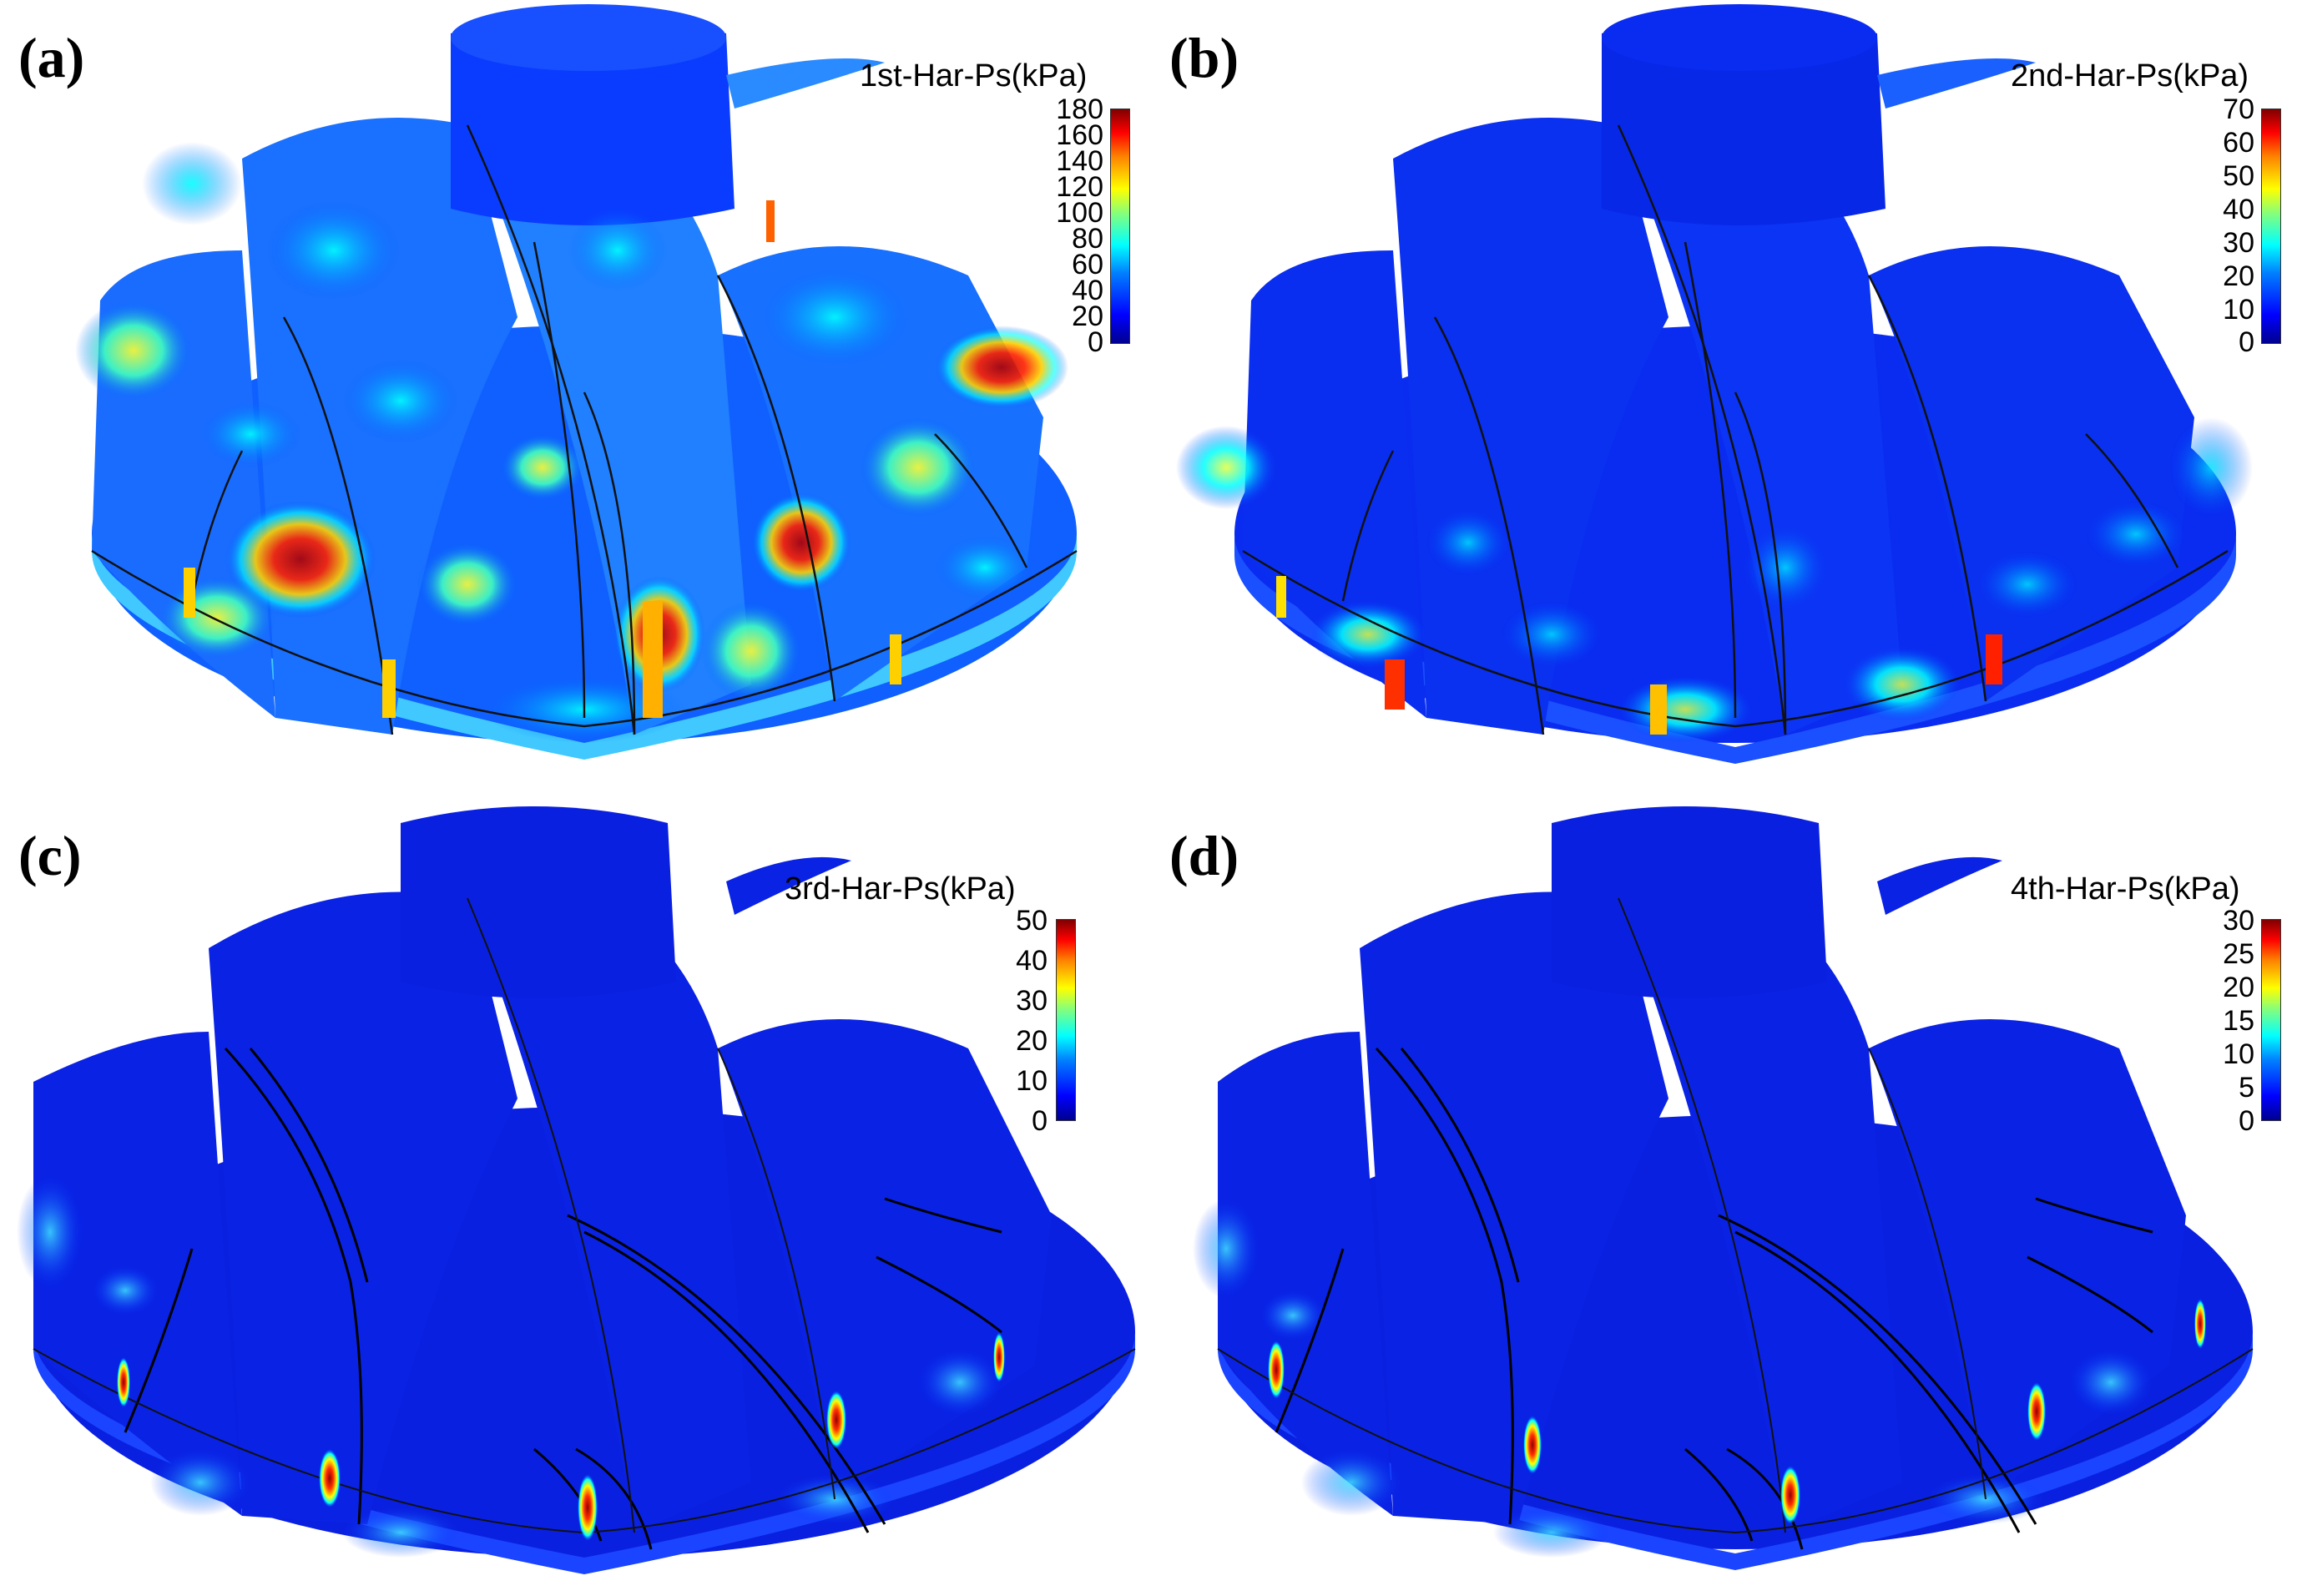  What do you see at coordinates (2238, 109) in the screenshot?
I see `tick-label: 70` at bounding box center [2238, 109].